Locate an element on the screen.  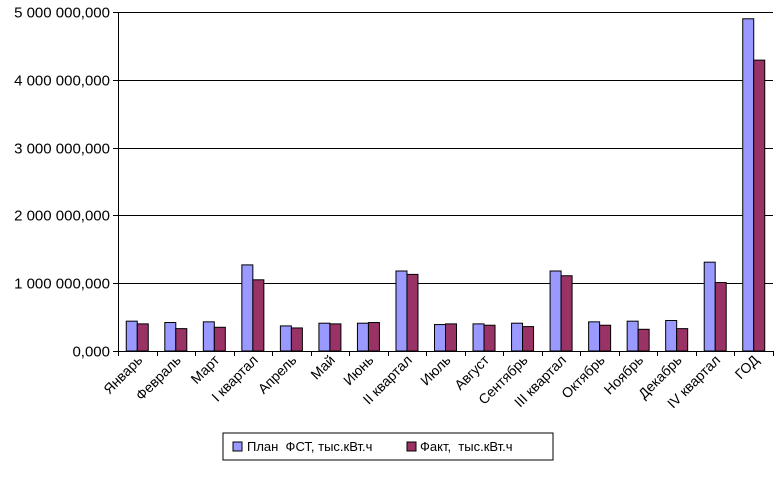
y-tick-label: 4 000 000,000 is located at coordinates (62, 81).